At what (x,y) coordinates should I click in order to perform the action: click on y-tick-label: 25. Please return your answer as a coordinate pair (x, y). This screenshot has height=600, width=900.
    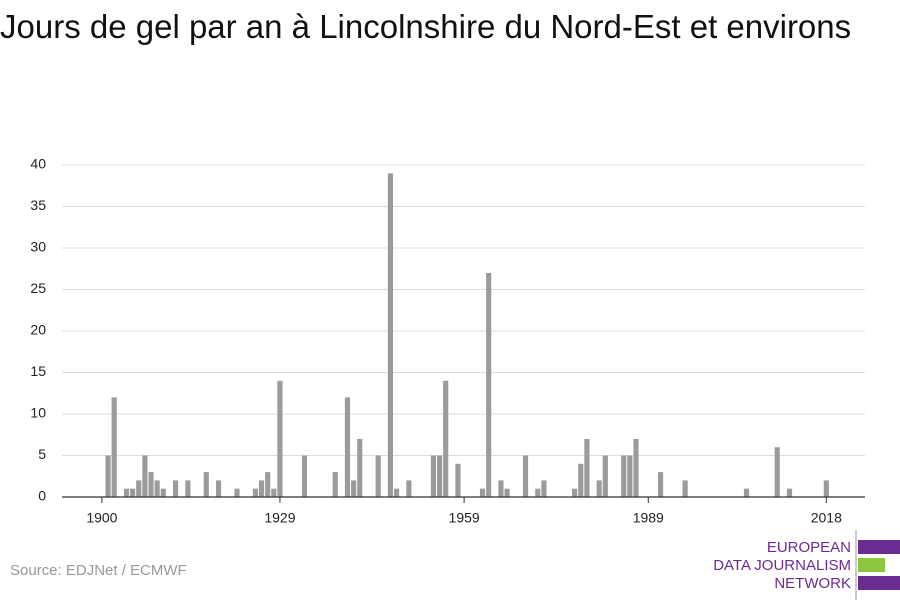
    Looking at the image, I should click on (38, 288).